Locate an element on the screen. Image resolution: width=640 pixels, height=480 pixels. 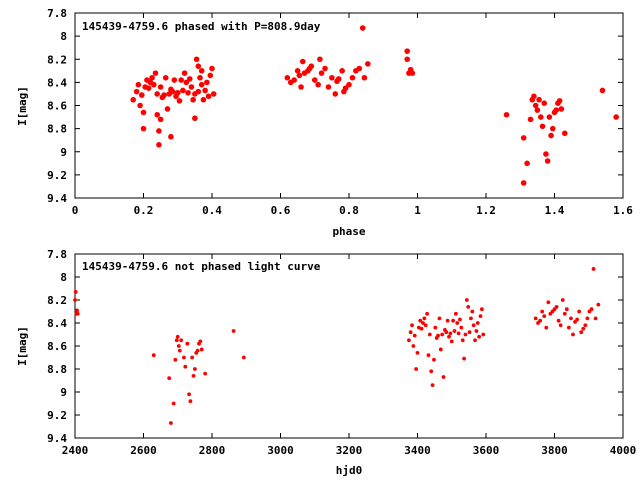
phased-y-tick-label: 8 is located at coordinates (63, 36).